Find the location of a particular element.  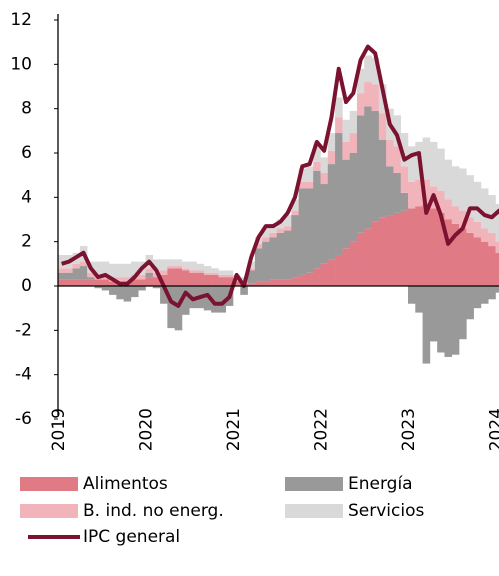

x-tick-label: 2020 is located at coordinates (147, 429).